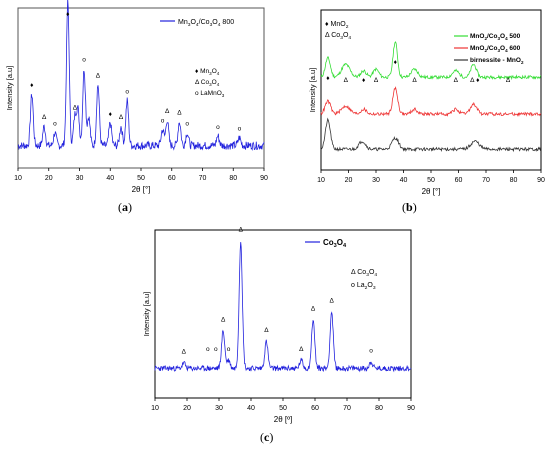  I want to click on legend-label: MnO2/Co3O4 600, so click(495, 49).